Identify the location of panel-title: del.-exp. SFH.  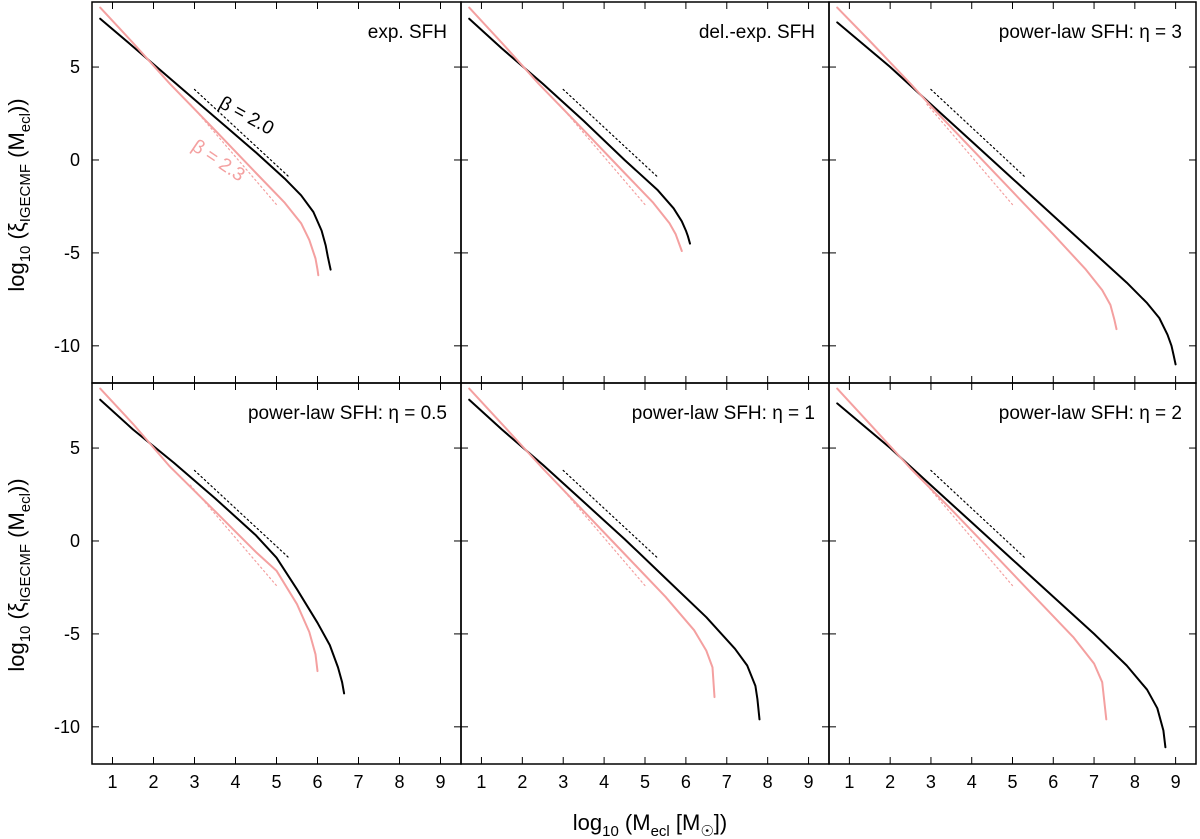
(757, 32).